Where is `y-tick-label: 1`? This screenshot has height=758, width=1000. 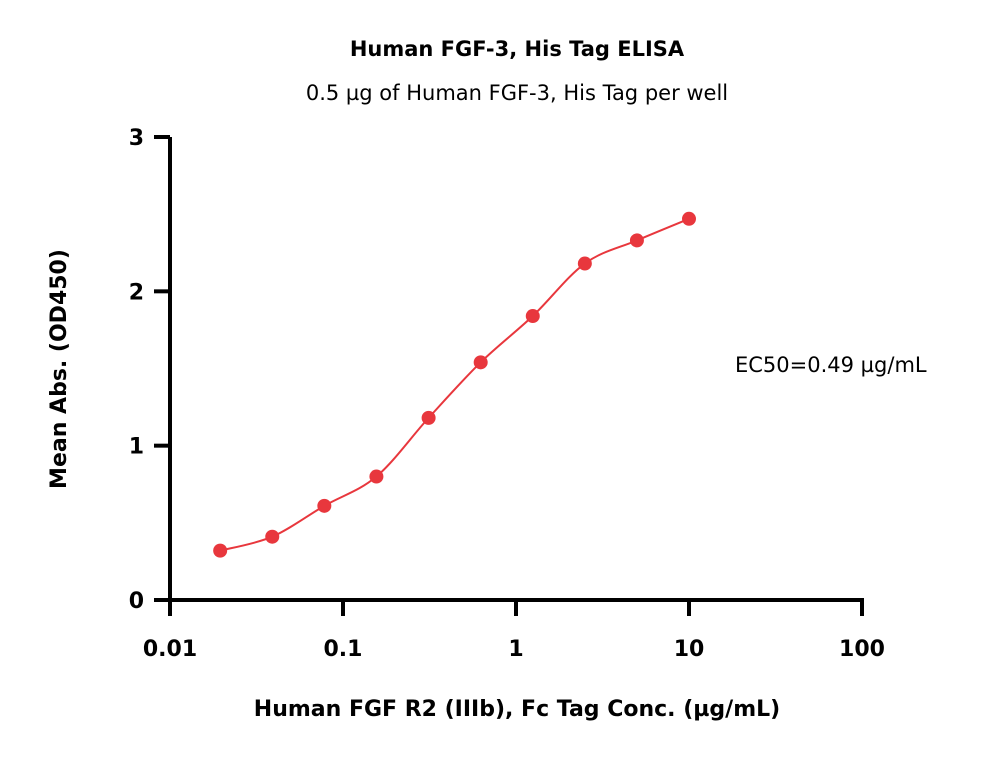 y-tick-label: 1 is located at coordinates (136, 447).